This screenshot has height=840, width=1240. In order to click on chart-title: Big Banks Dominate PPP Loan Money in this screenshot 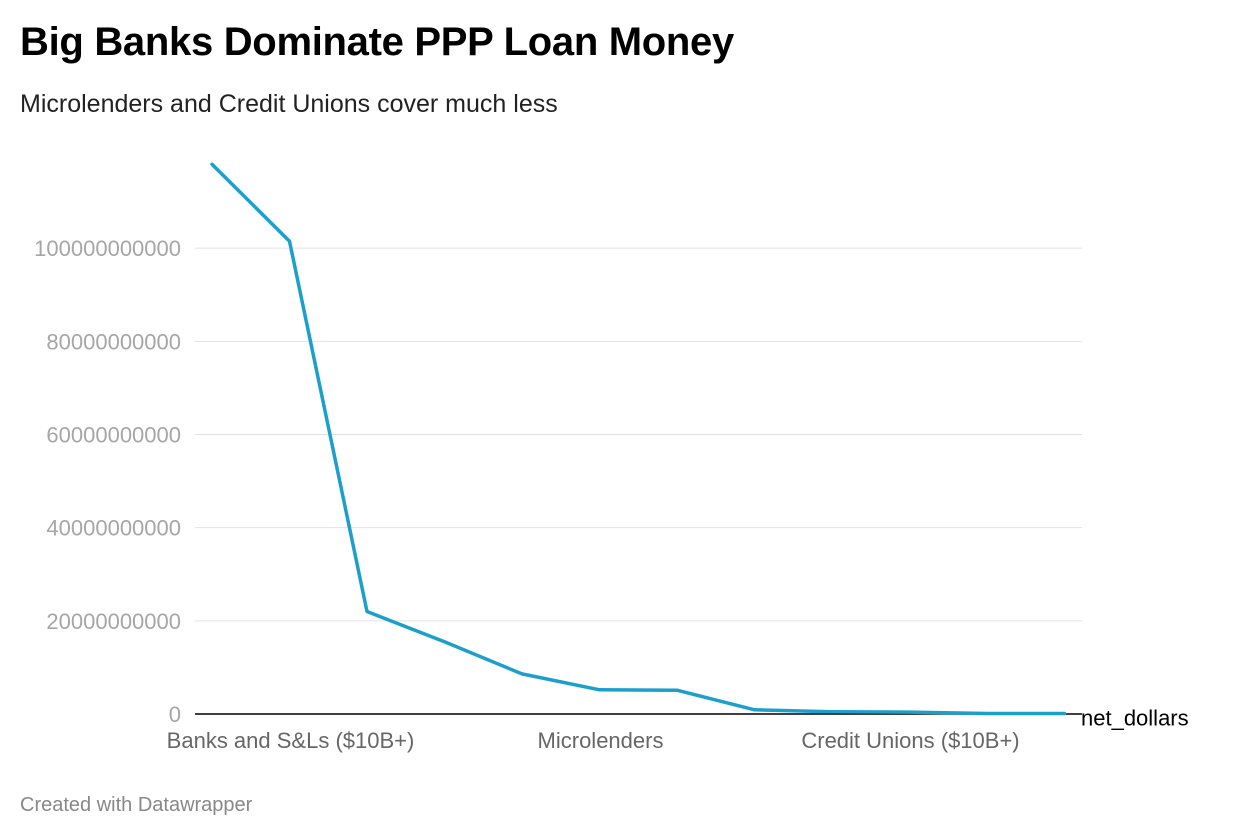, I will do `click(377, 42)`.